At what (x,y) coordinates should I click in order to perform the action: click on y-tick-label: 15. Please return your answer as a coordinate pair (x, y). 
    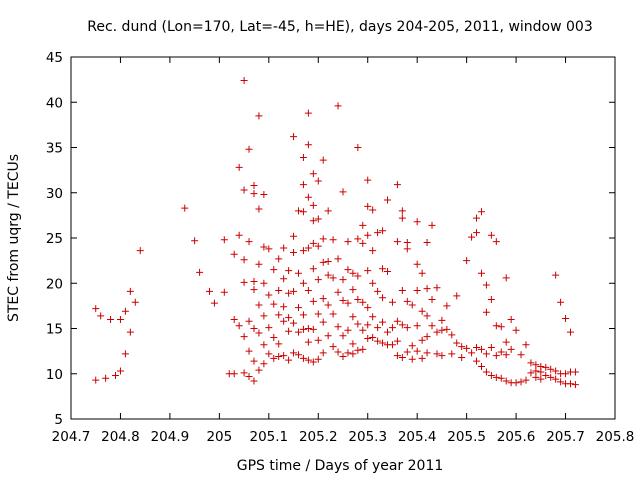
    Looking at the image, I should click on (54, 330).